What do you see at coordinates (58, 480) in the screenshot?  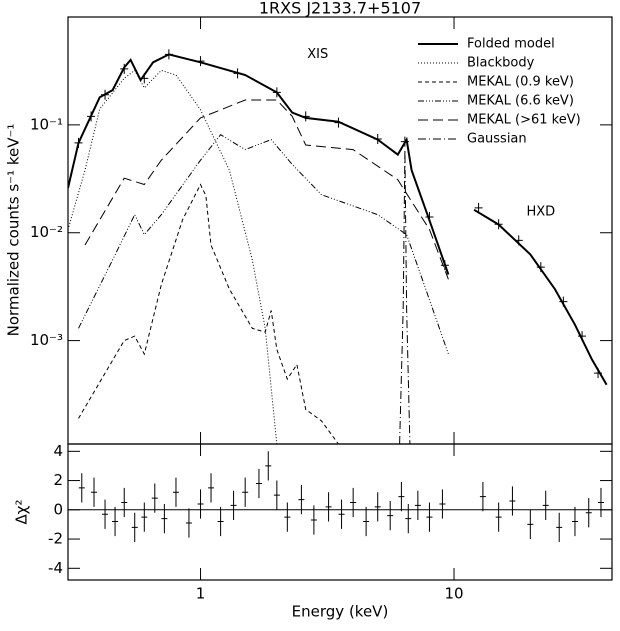 I see `y-tick-label: 2` at bounding box center [58, 480].